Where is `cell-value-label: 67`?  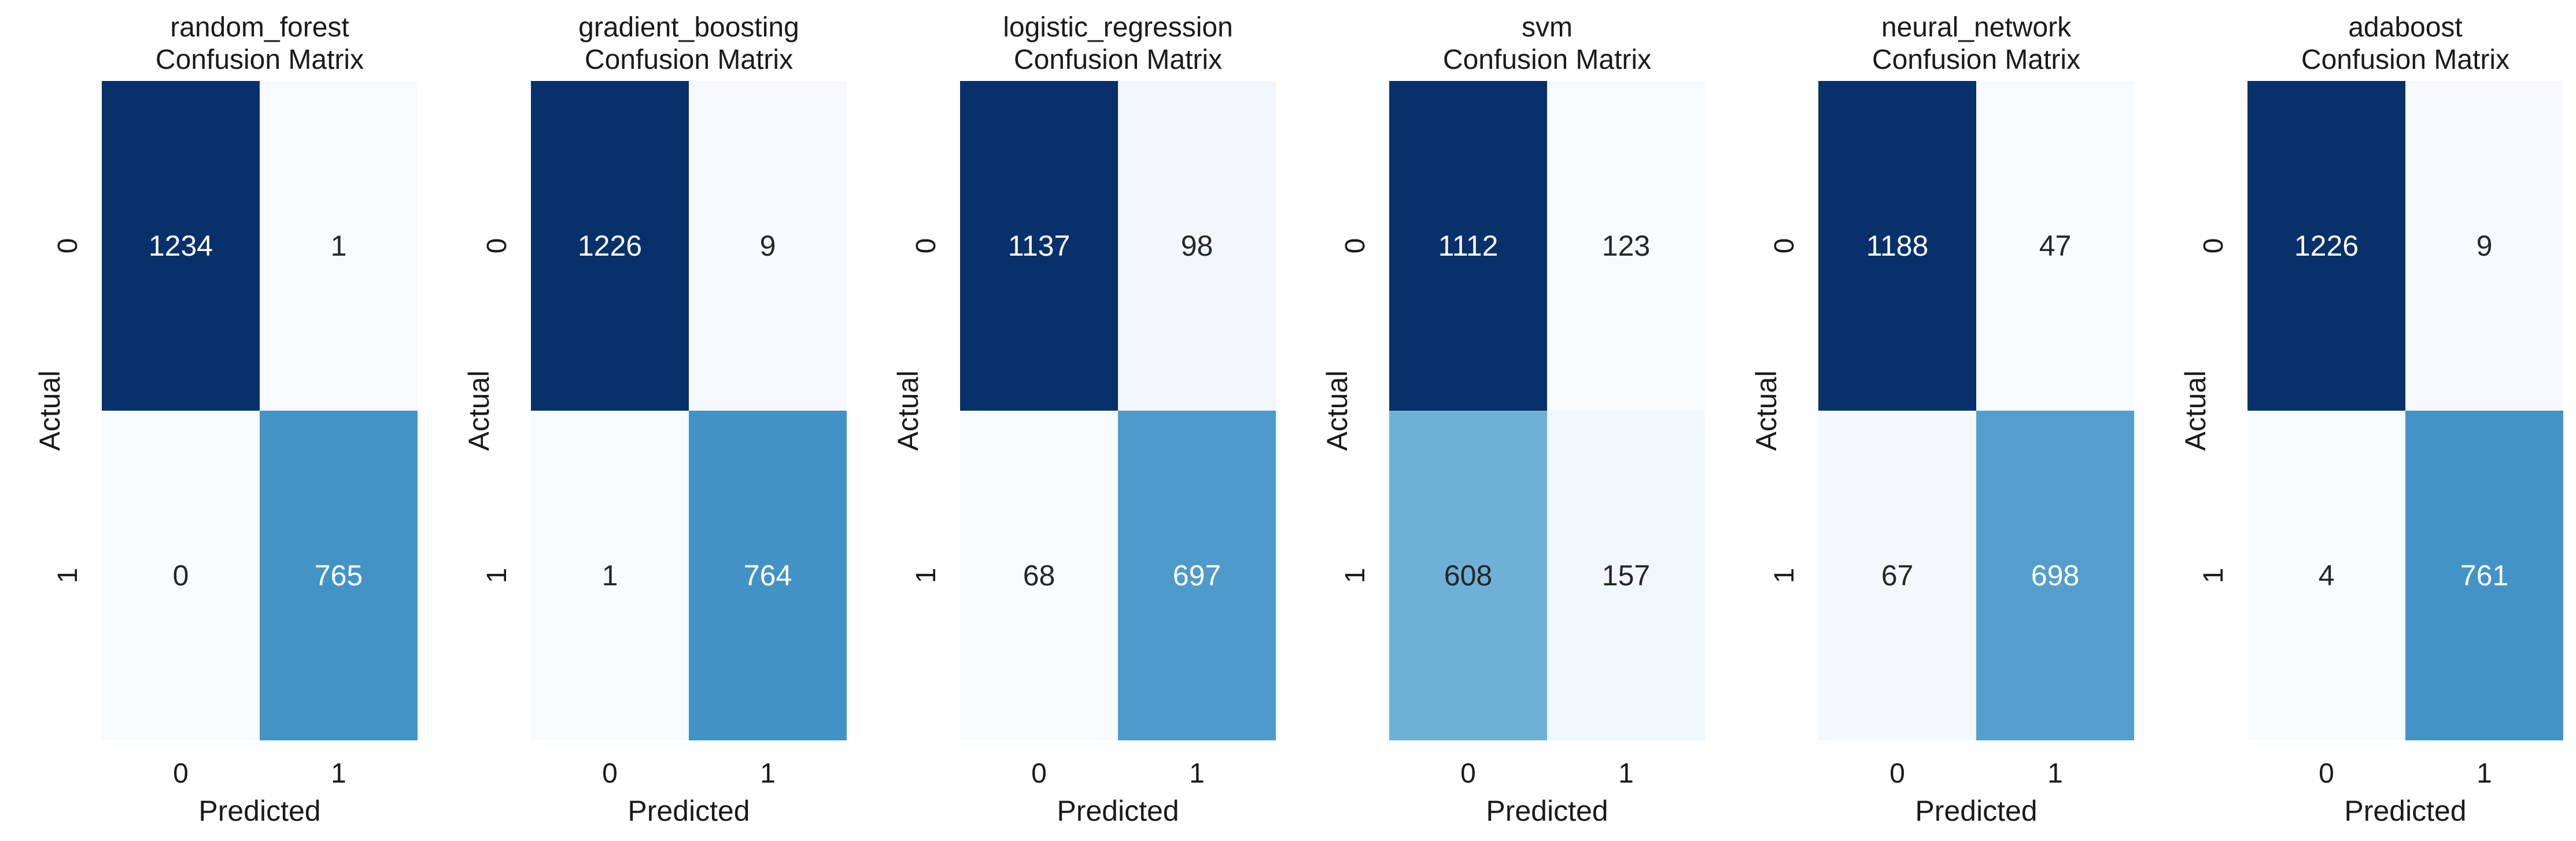
cell-value-label: 67 is located at coordinates (1897, 575).